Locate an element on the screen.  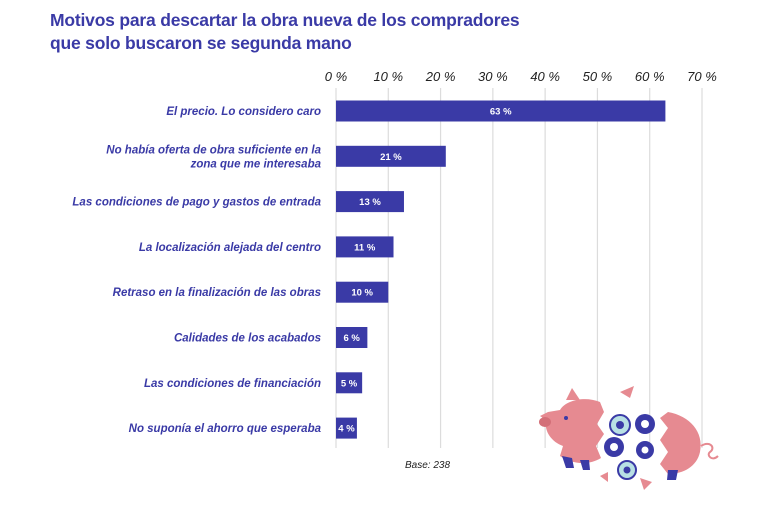
category-label: Calidades de los acabados is located at coordinates (247, 339).